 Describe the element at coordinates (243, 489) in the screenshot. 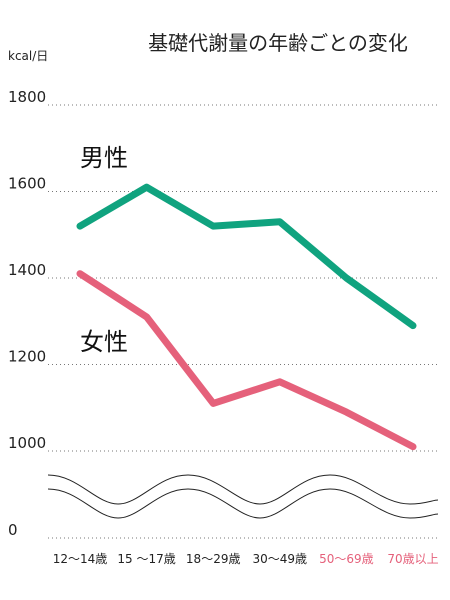

I see `axis-break-wave-upper` at that location.